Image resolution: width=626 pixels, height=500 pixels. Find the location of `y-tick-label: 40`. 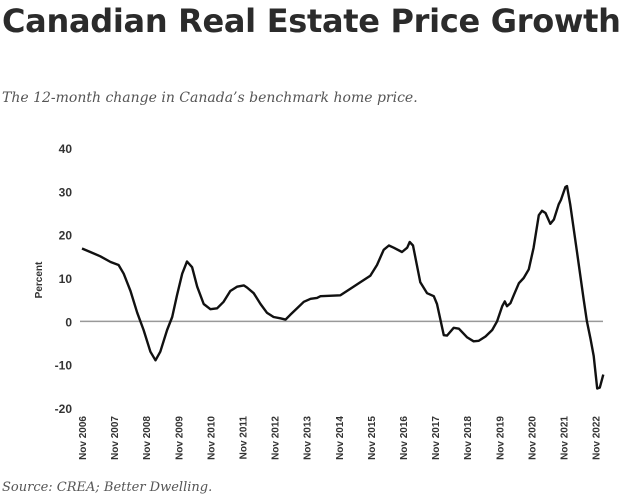

y-tick-label: 40 is located at coordinates (66, 149).